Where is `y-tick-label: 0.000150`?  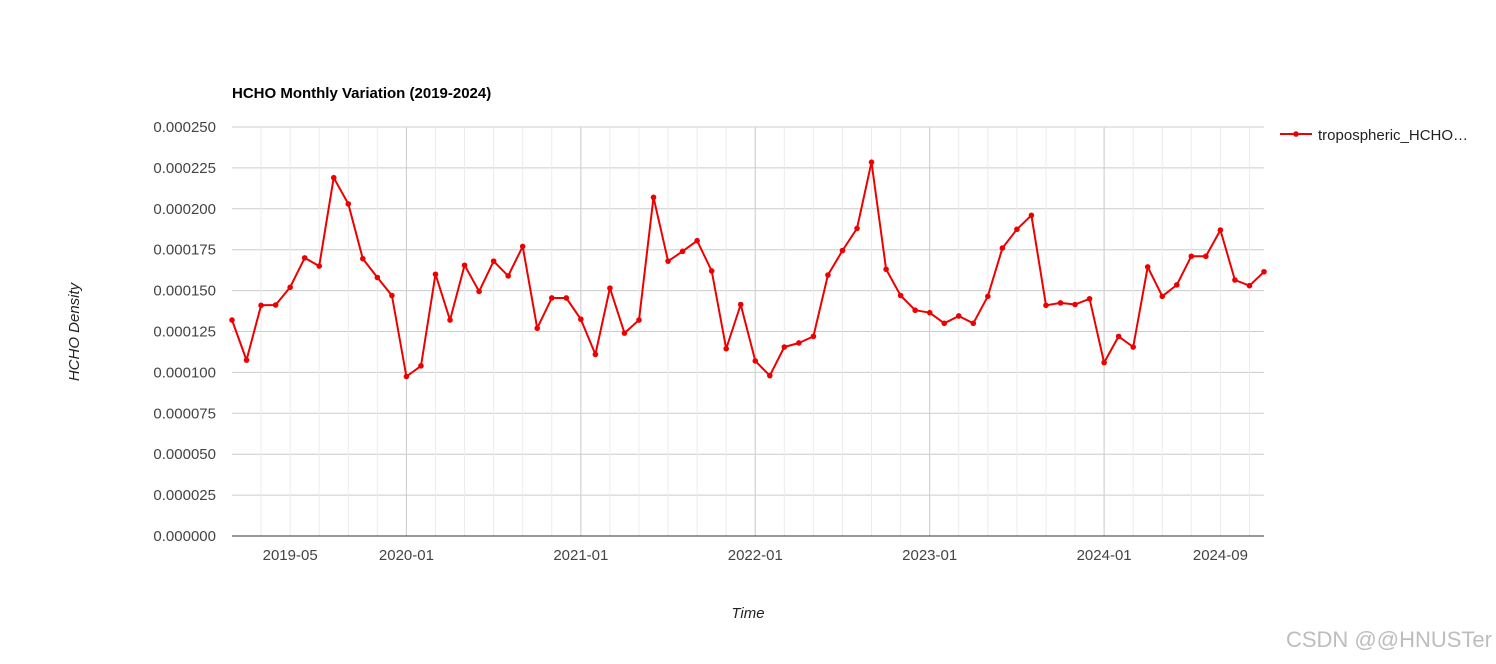
y-tick-label: 0.000150 is located at coordinates (184, 291).